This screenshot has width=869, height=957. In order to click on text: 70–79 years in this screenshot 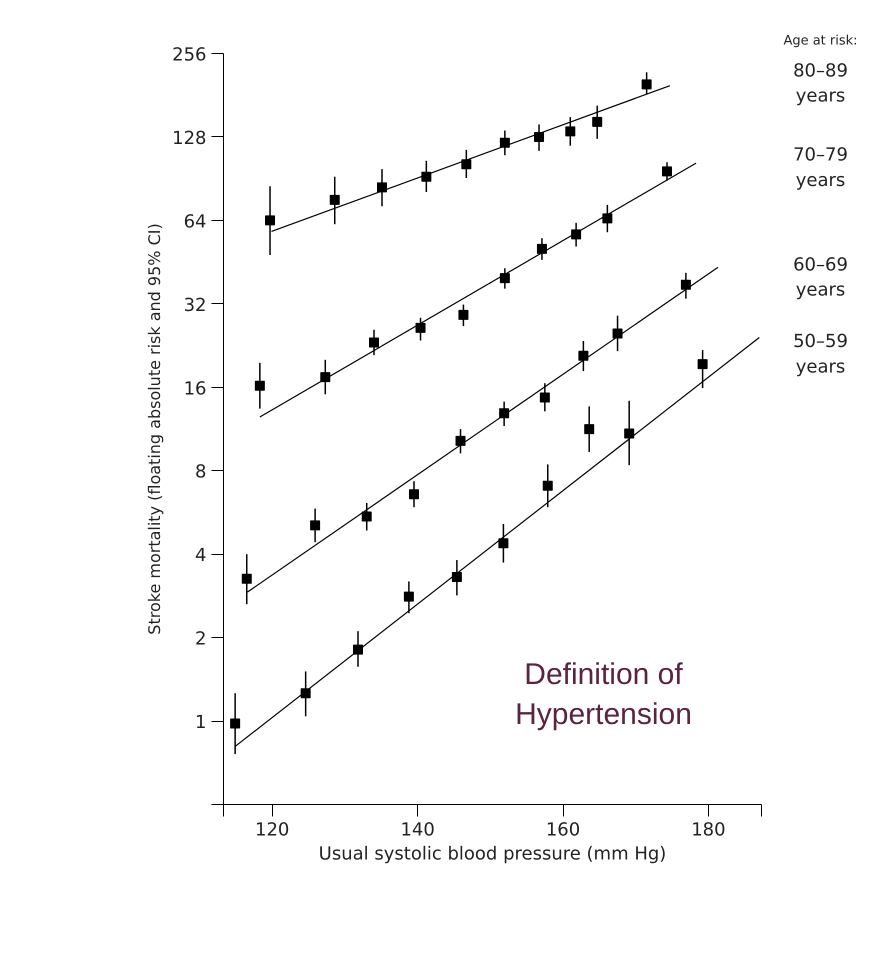, I will do `click(820, 167)`.